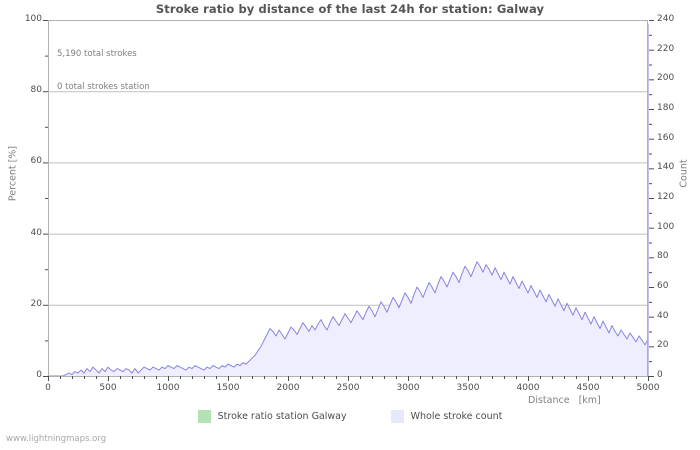  I want to click on y-tick-label-right: 20, so click(663, 345).